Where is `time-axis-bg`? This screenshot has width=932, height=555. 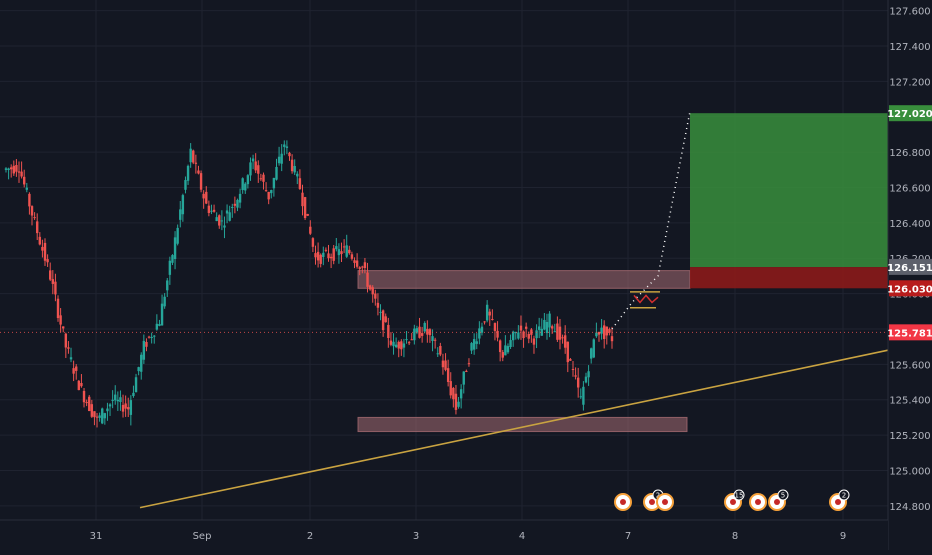 time-axis-bg is located at coordinates (444, 535).